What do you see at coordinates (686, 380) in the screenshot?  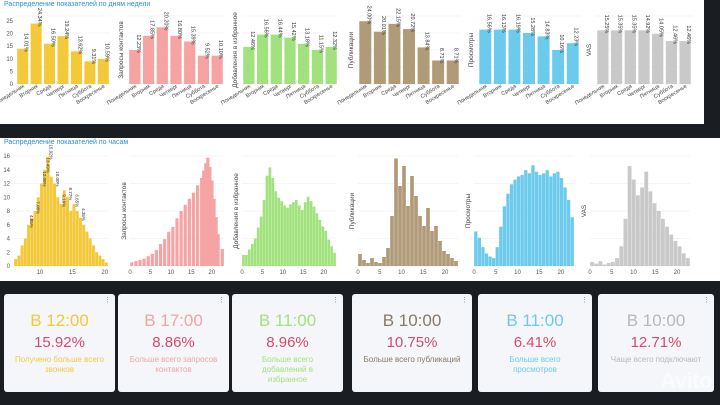 I see `watermark-text: Avito` at bounding box center [686, 380].